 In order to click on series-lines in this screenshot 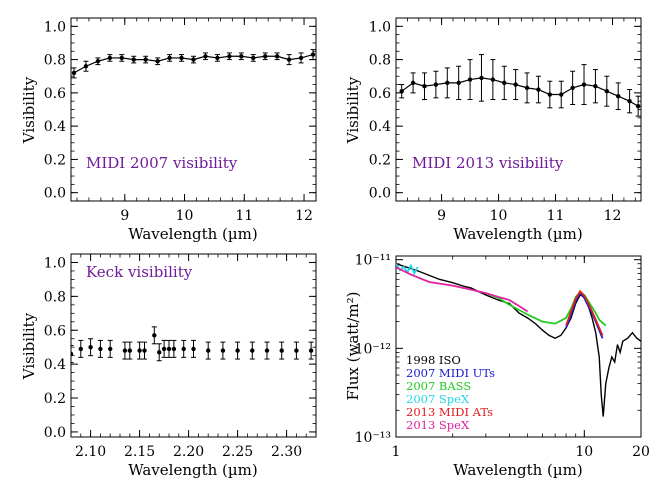, I will do `click(518, 340)`.